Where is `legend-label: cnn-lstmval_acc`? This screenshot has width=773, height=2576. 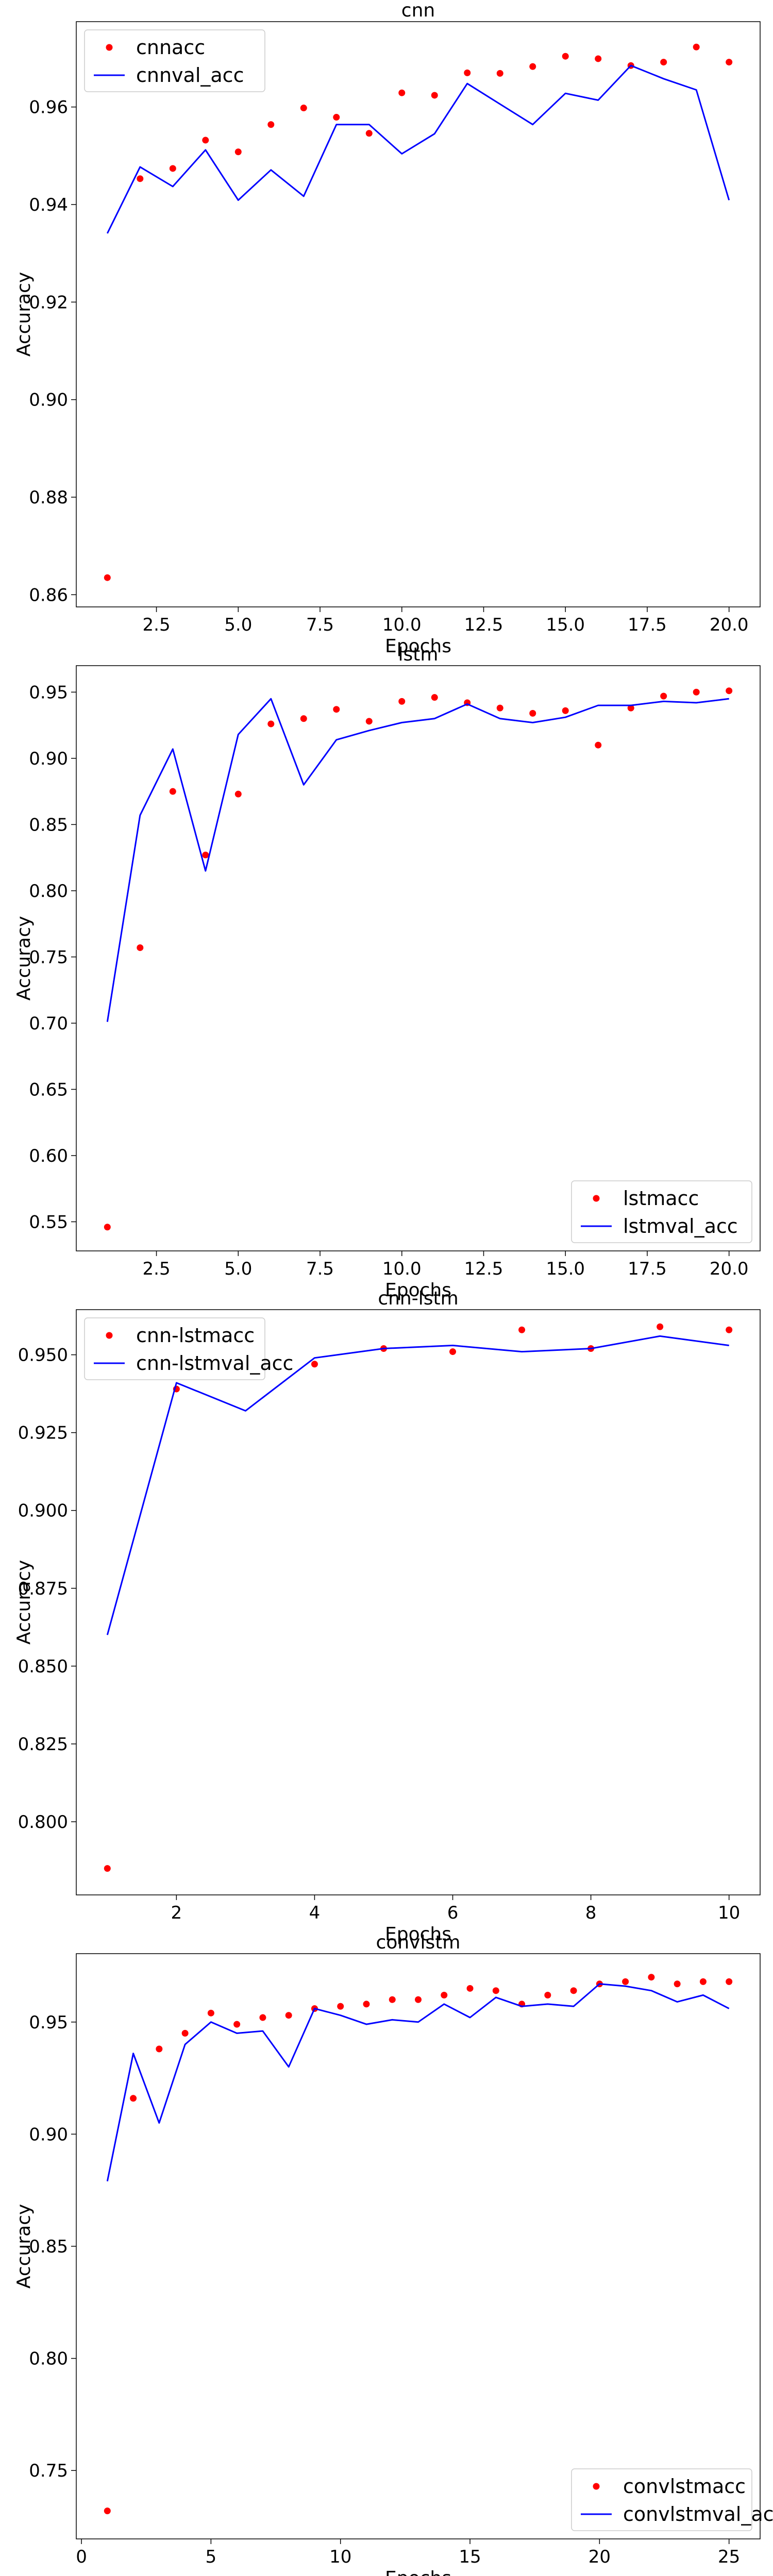
legend-label: cnn-lstmval_acc is located at coordinates (214, 1363).